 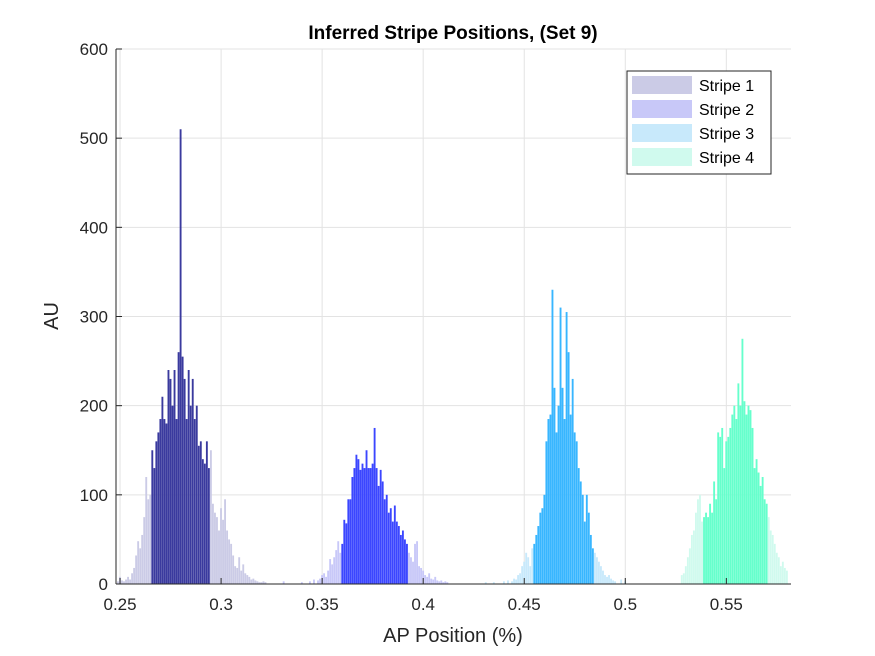 What do you see at coordinates (423, 604) in the screenshot?
I see `x-tick-label: 0.4` at bounding box center [423, 604].